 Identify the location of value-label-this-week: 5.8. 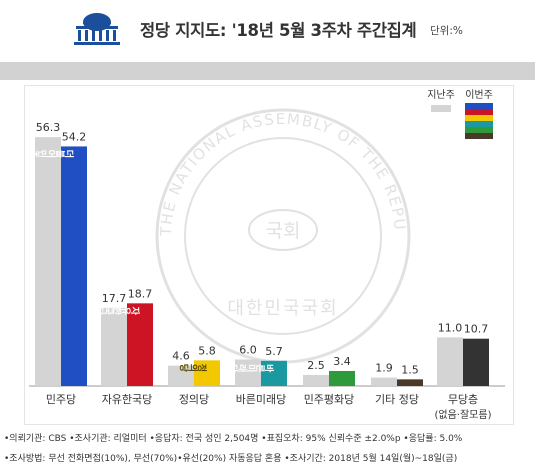
(207, 350).